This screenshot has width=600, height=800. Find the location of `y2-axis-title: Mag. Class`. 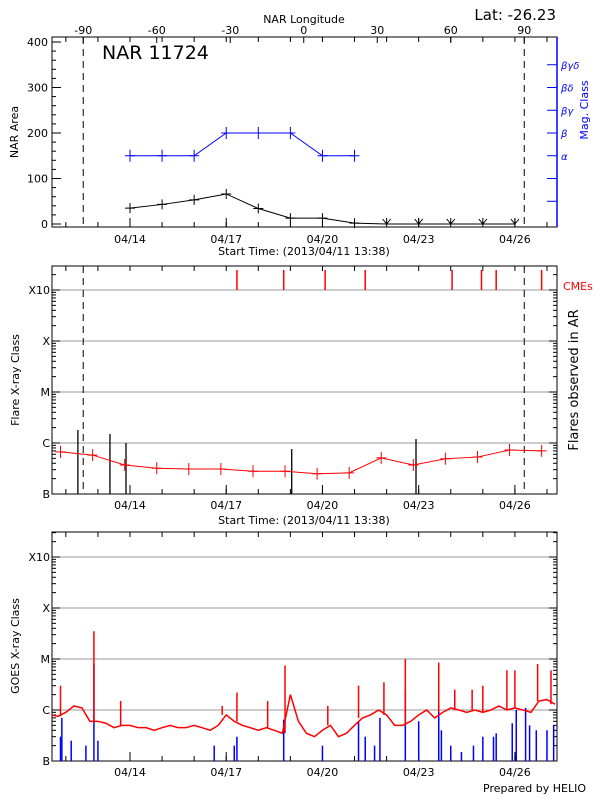

y2-axis-title: Mag. Class is located at coordinates (584, 109).